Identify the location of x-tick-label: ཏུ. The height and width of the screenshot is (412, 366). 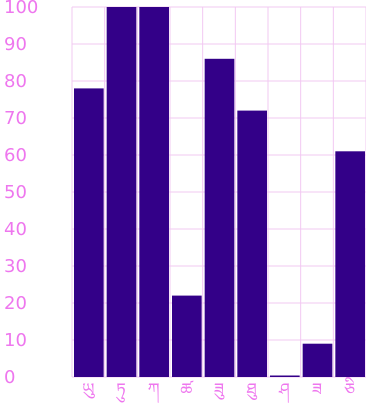
(120, 391).